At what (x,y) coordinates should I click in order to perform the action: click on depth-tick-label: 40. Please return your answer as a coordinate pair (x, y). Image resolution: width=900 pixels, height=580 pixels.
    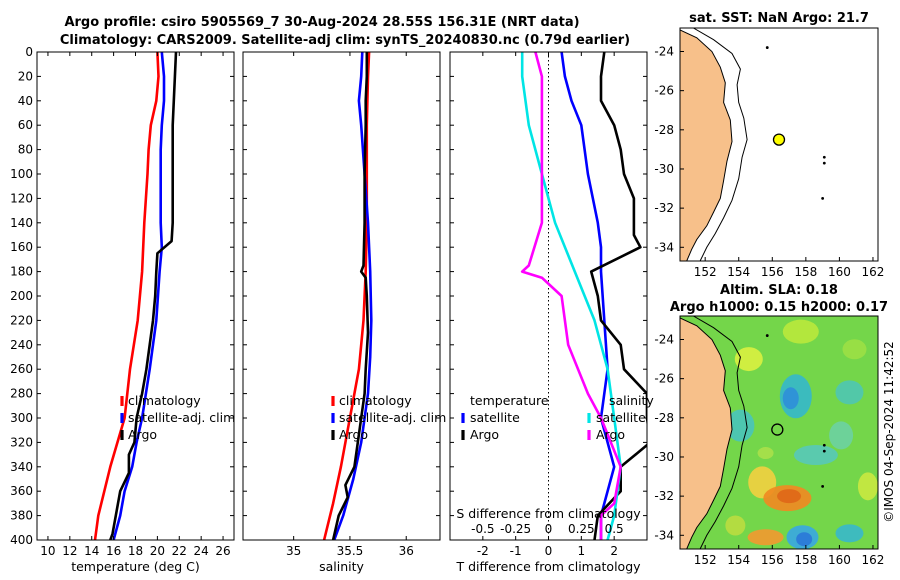
    Looking at the image, I should click on (25, 101).